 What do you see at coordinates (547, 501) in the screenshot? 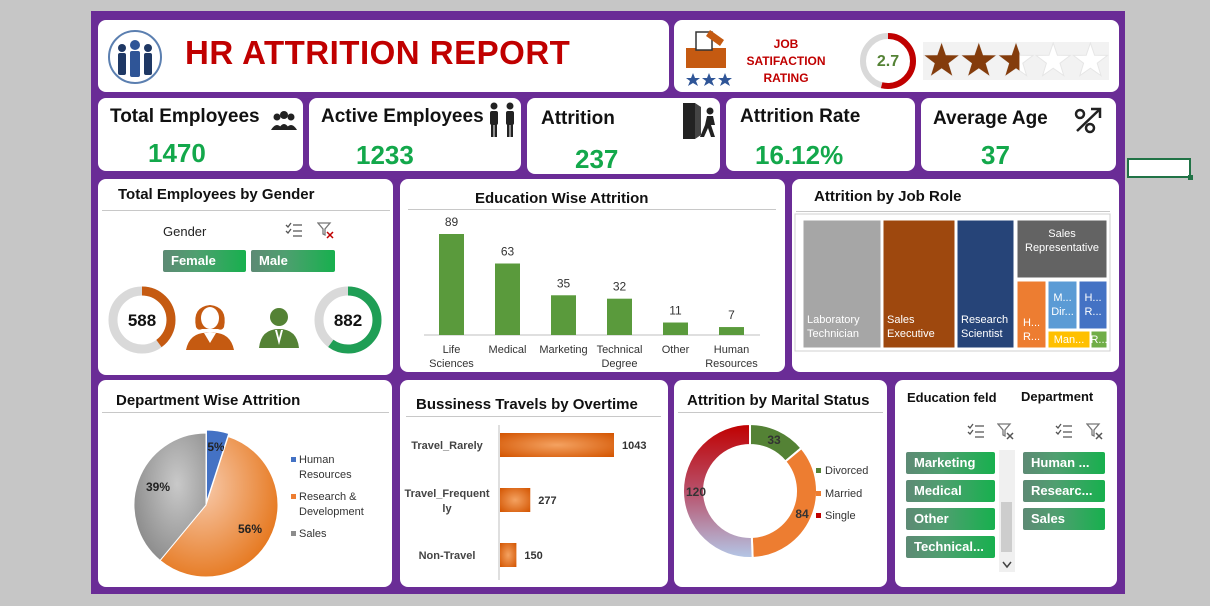
I see `travel-bar-label: 277` at bounding box center [547, 501].